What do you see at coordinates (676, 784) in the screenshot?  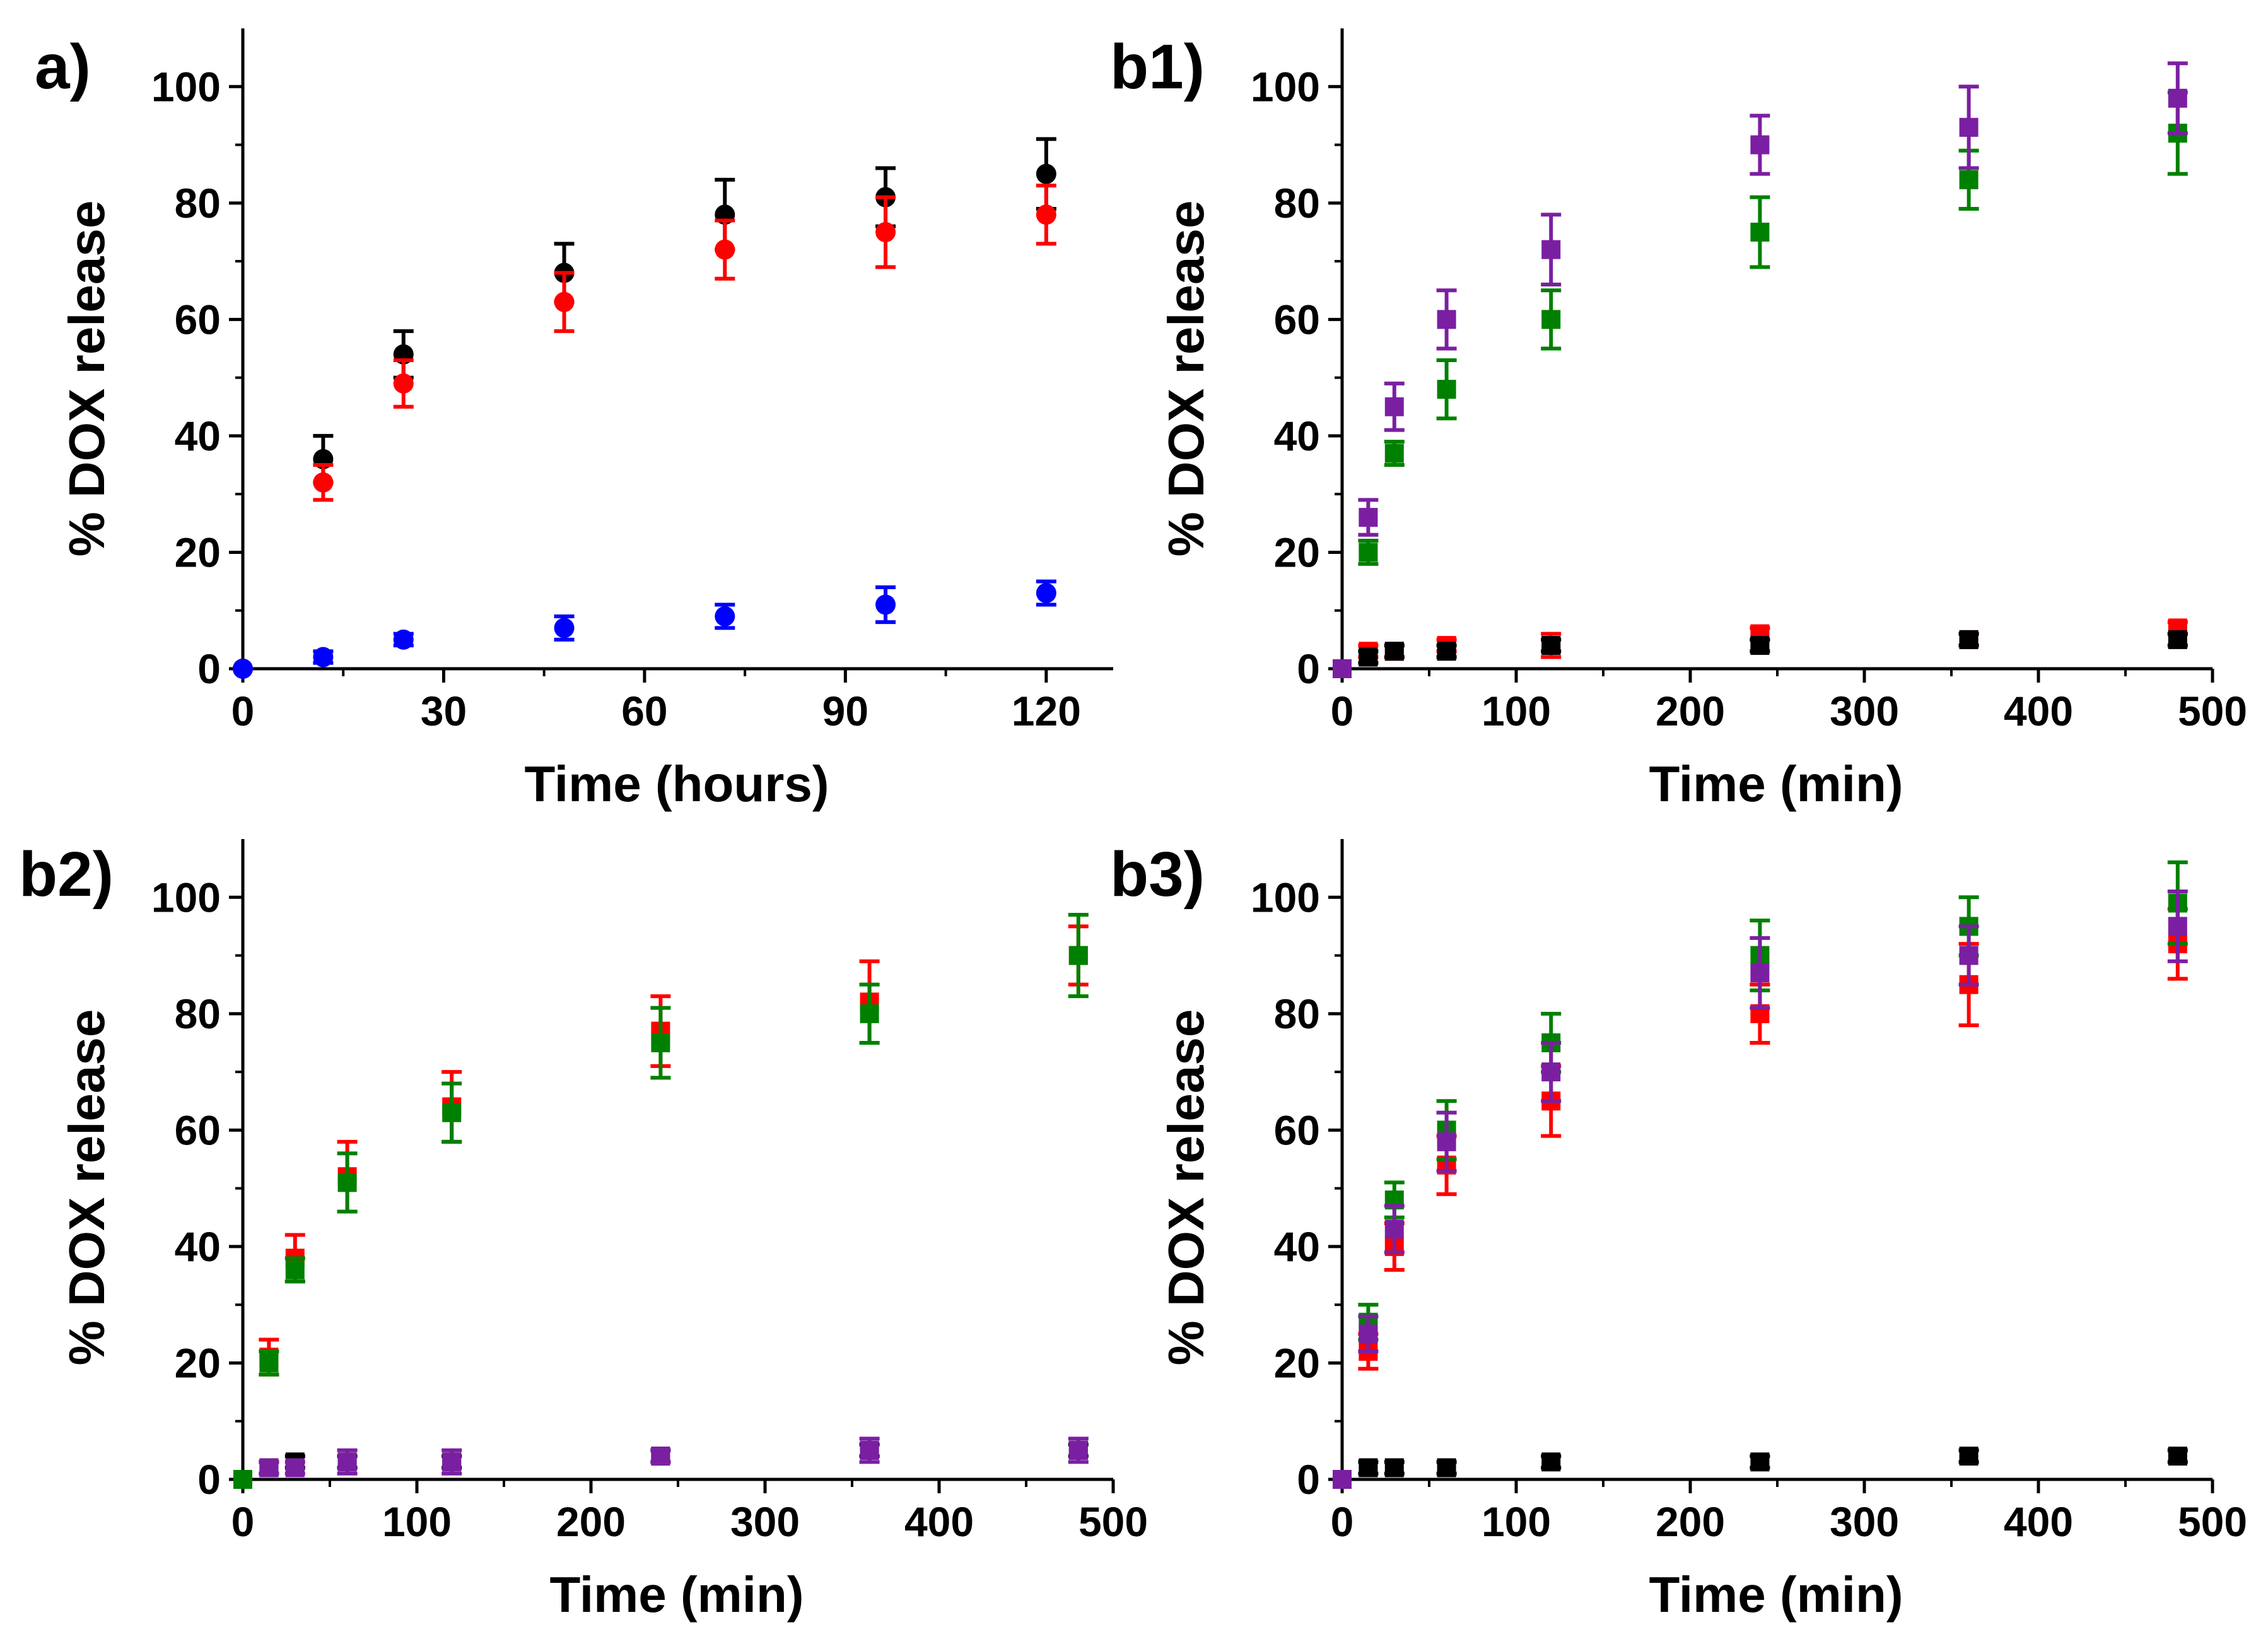 I see `x-axis-label: Time (hours)` at bounding box center [676, 784].